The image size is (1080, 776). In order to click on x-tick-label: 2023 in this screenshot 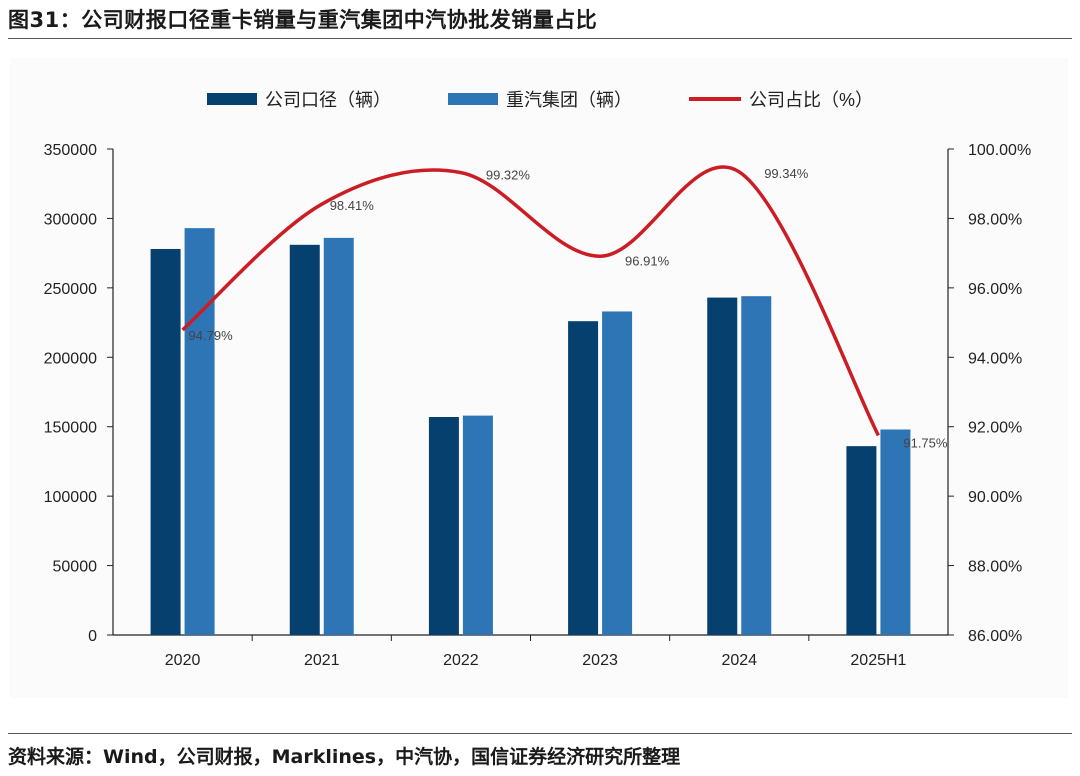, I will do `click(600, 660)`.